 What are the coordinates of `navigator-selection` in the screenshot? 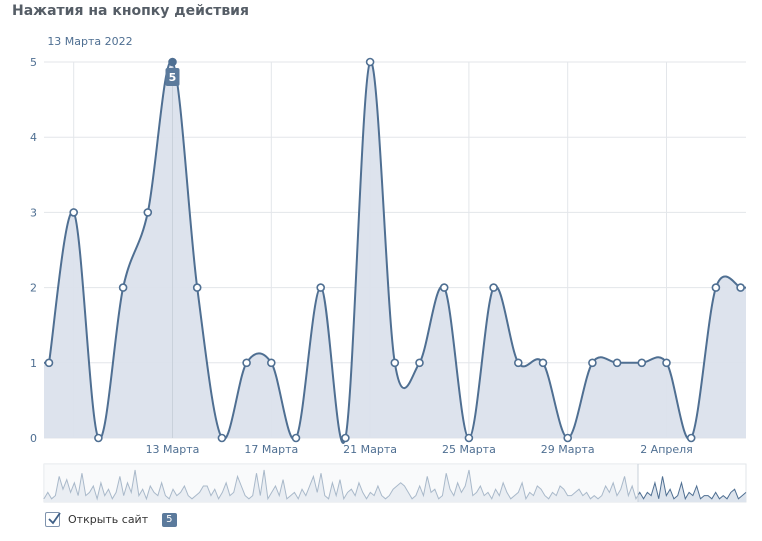 It's located at (341, 483).